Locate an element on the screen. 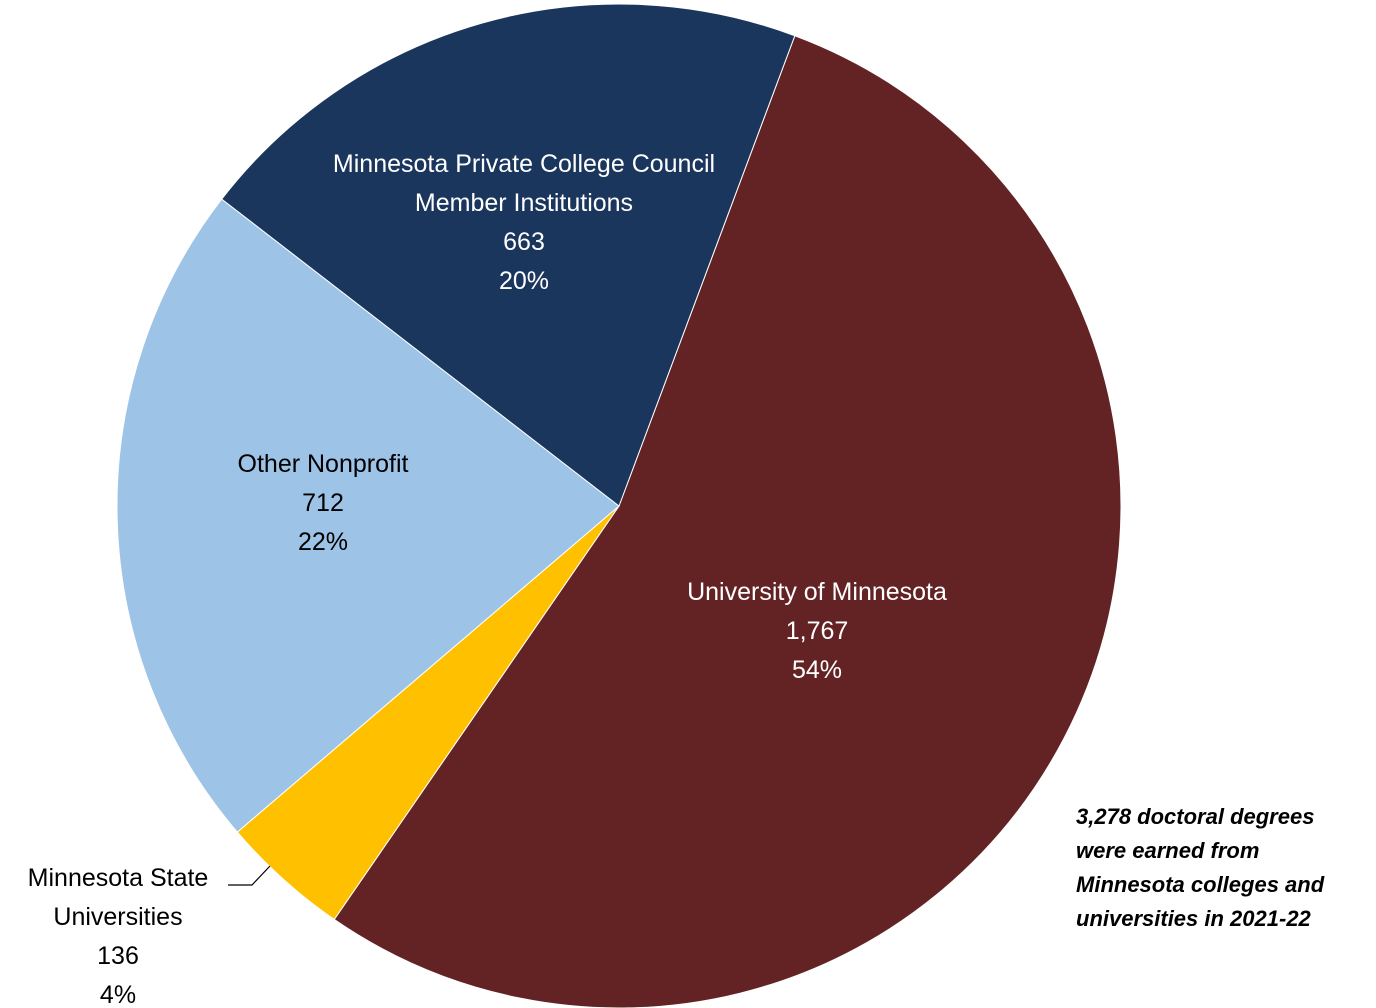  slice-label: Minnesota State is located at coordinates (118, 878).